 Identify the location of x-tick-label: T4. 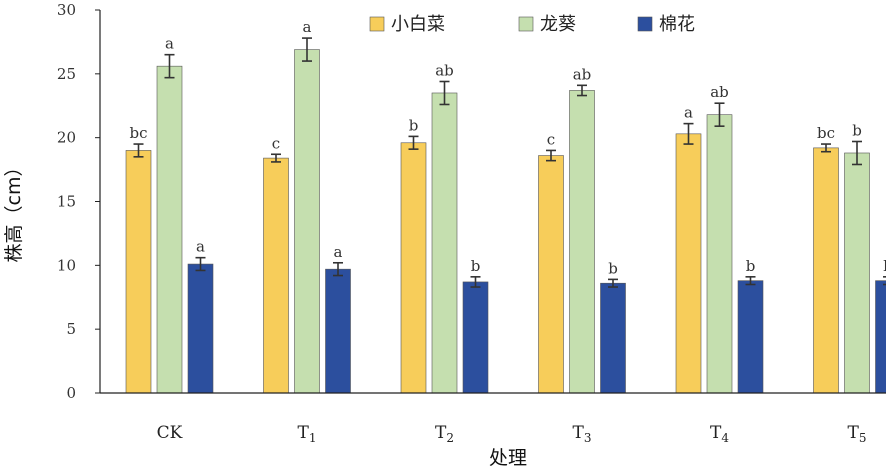
(719, 434).